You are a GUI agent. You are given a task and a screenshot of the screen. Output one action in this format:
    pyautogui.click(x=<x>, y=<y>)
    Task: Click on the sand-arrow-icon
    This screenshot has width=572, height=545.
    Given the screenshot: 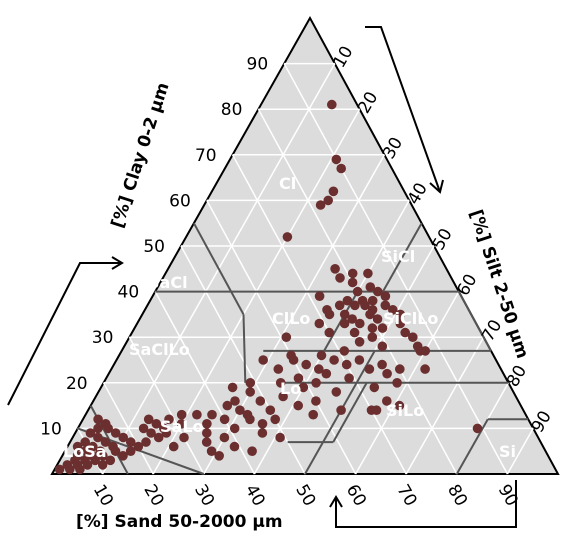 What is the action you would take?
    pyautogui.click(x=423, y=504)
    